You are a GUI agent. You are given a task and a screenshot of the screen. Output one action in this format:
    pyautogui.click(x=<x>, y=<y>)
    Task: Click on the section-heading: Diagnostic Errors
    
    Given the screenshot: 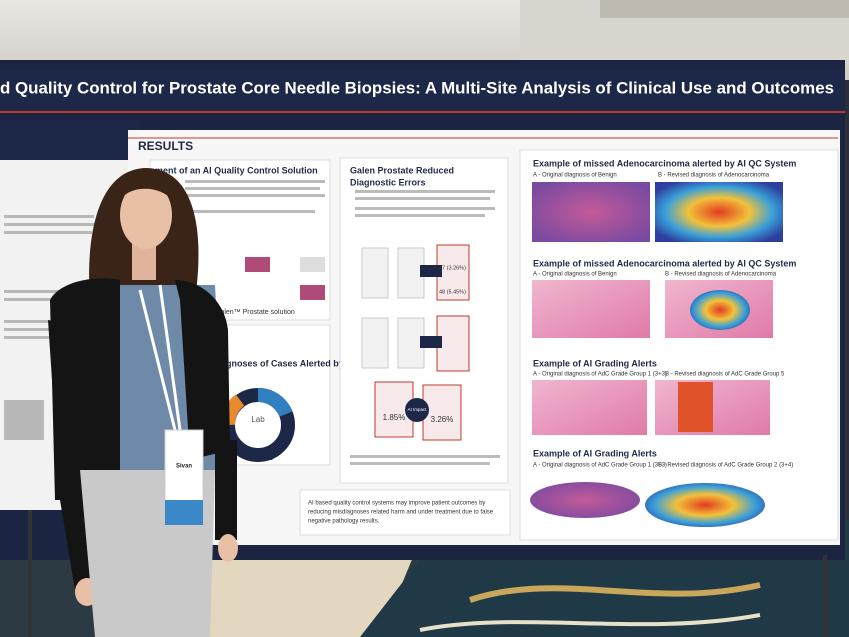 What is the action you would take?
    pyautogui.click(x=388, y=182)
    